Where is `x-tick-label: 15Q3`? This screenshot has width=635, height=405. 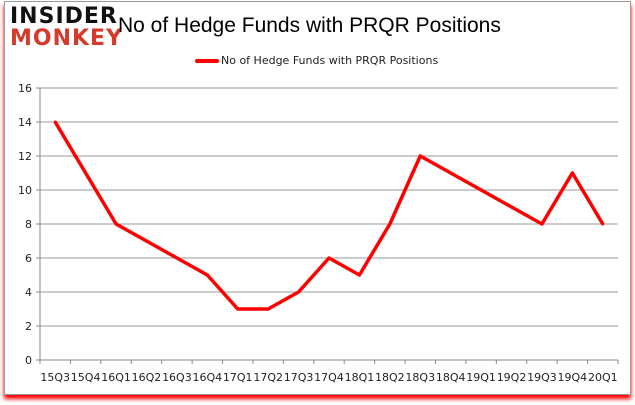
x-tick-label: 15Q3 is located at coordinates (55, 377).